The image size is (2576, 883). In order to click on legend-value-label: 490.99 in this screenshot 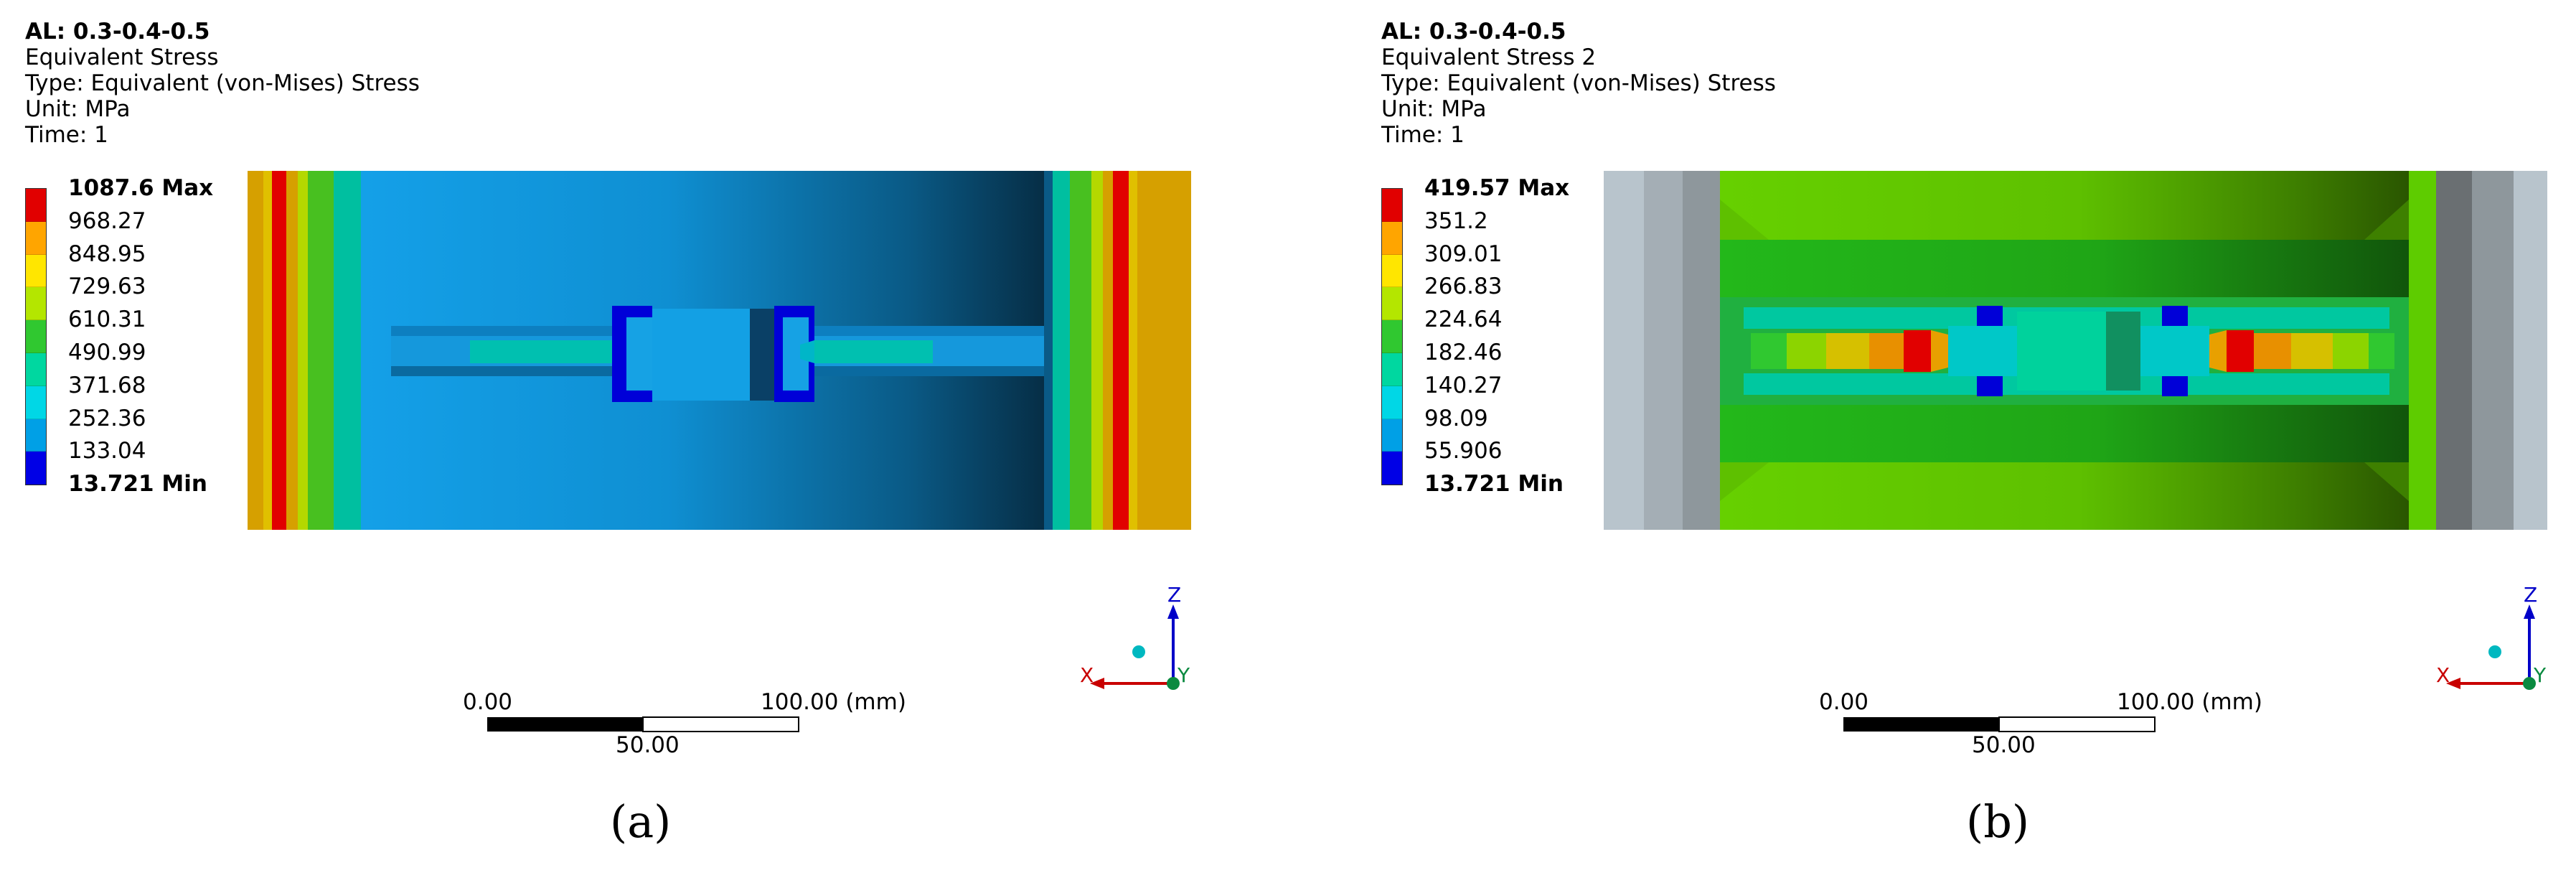, I will do `click(107, 352)`.